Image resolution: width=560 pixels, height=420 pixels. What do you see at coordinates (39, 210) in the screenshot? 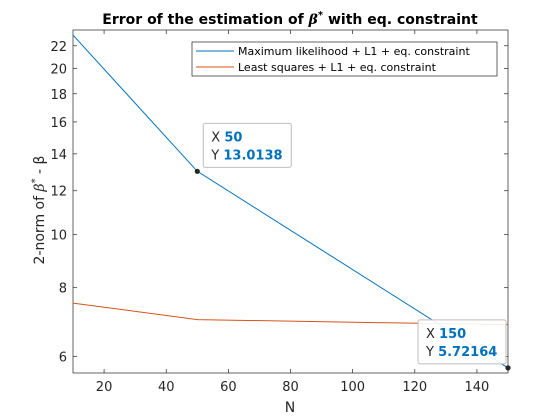
I see `y-axis-label: 2-norm of β* - β` at bounding box center [39, 210].